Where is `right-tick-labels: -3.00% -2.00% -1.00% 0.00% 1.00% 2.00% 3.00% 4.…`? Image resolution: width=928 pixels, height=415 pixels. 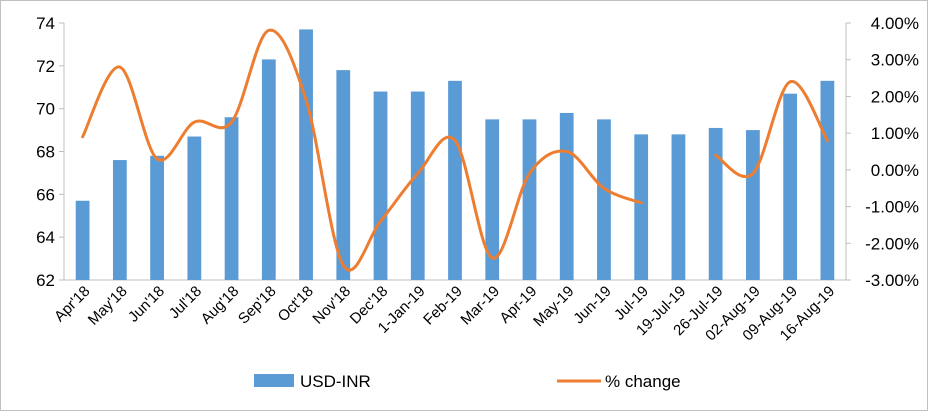
right-tick-labels: -3.00% -2.00% -1.00% 0.00% 1.00% 2.00% 3.00% 4.… is located at coordinates (882, 152).